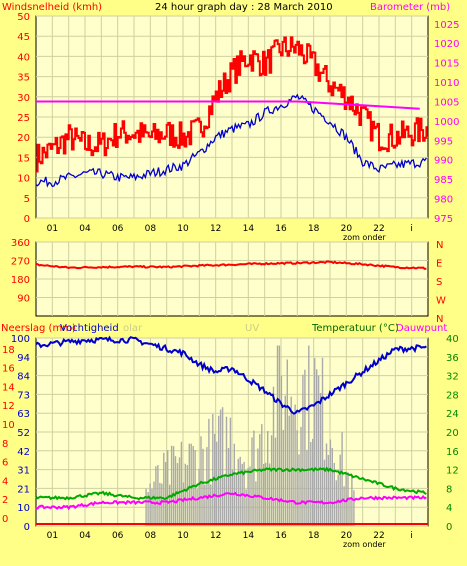  Describe the element at coordinates (281, 229) in the screenshot. I see `x-tick-label: 16` at that location.